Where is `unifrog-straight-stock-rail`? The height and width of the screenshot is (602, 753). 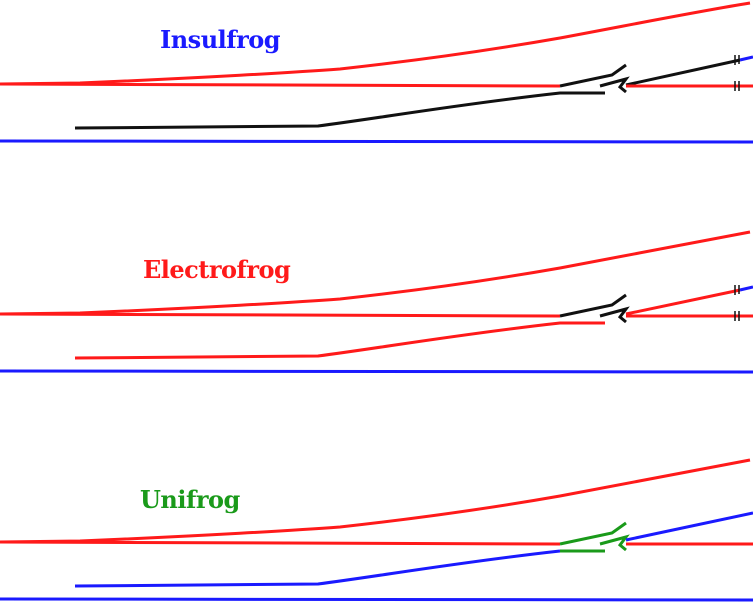
unifrog-straight-stock-rail is located at coordinates (280, 543).